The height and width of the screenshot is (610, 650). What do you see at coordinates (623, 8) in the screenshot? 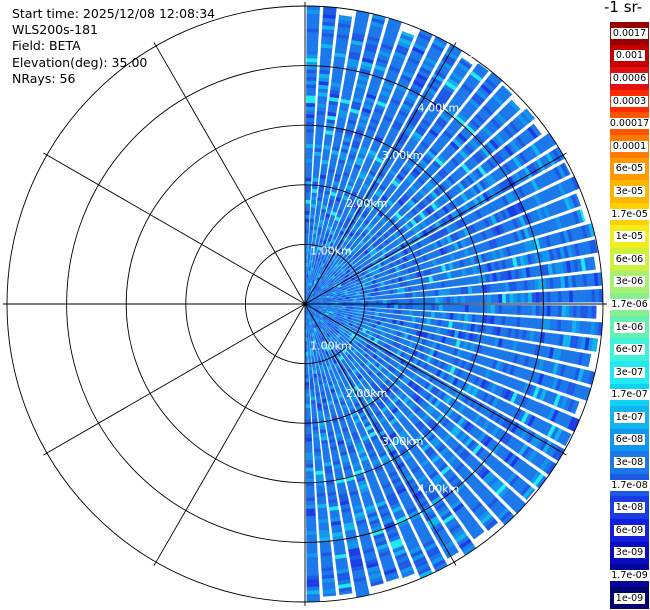
I see `colorbar-unit-label: -1 sr-` at bounding box center [623, 8].